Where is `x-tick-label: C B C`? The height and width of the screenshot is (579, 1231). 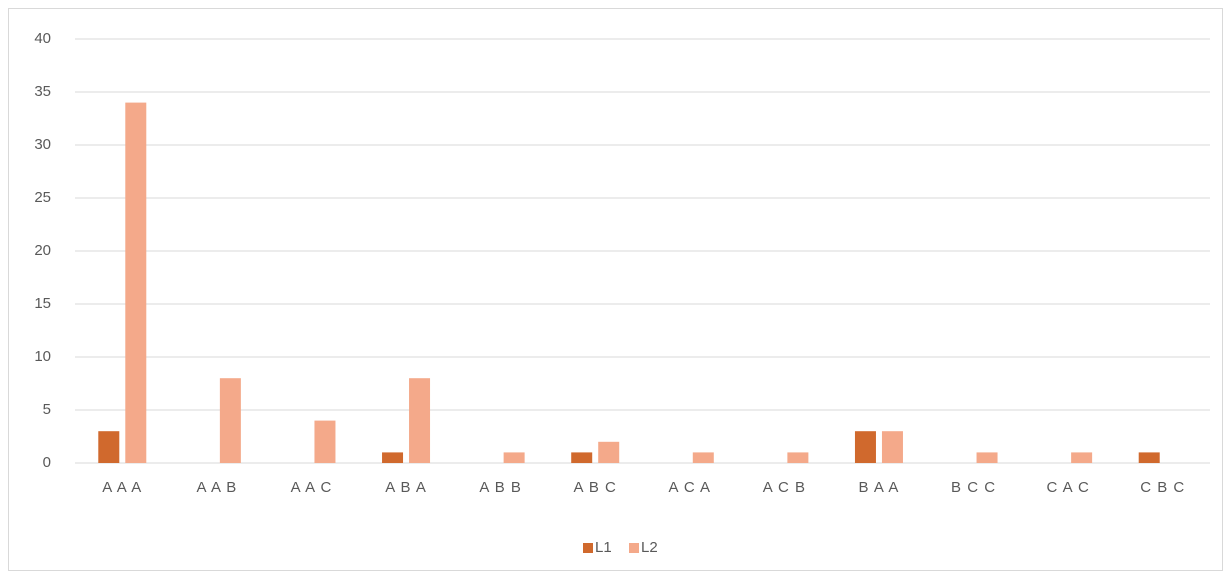
x-tick-label: C B C is located at coordinates (1162, 487).